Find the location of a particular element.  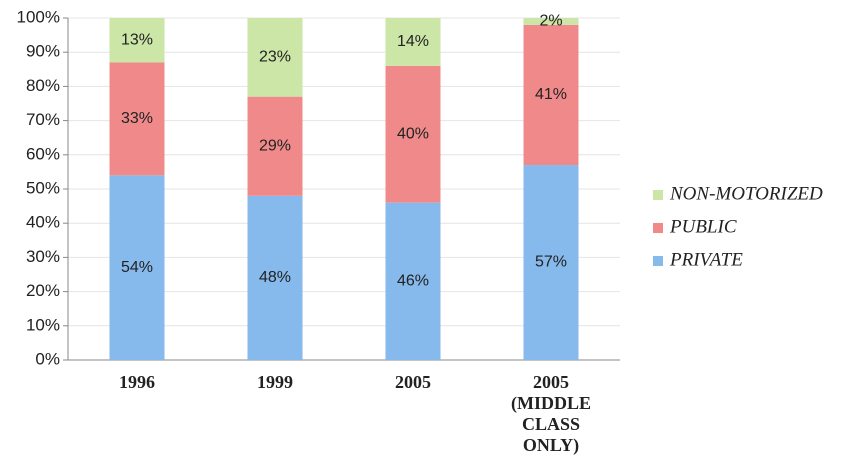

x-tick-label: 1999 is located at coordinates (275, 382).